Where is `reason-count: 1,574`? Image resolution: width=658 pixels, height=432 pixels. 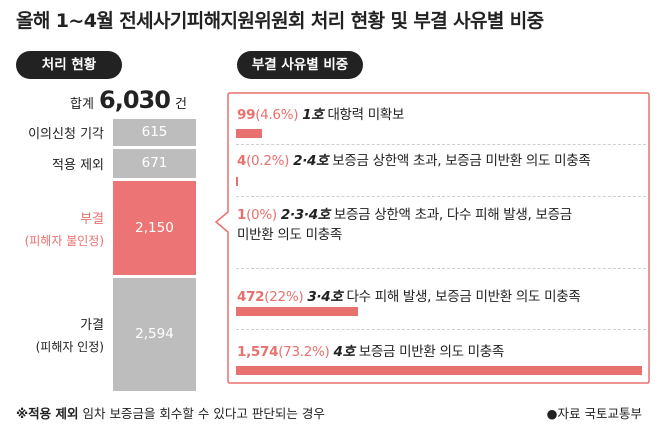
reason-count: 1,574 is located at coordinates (258, 352).